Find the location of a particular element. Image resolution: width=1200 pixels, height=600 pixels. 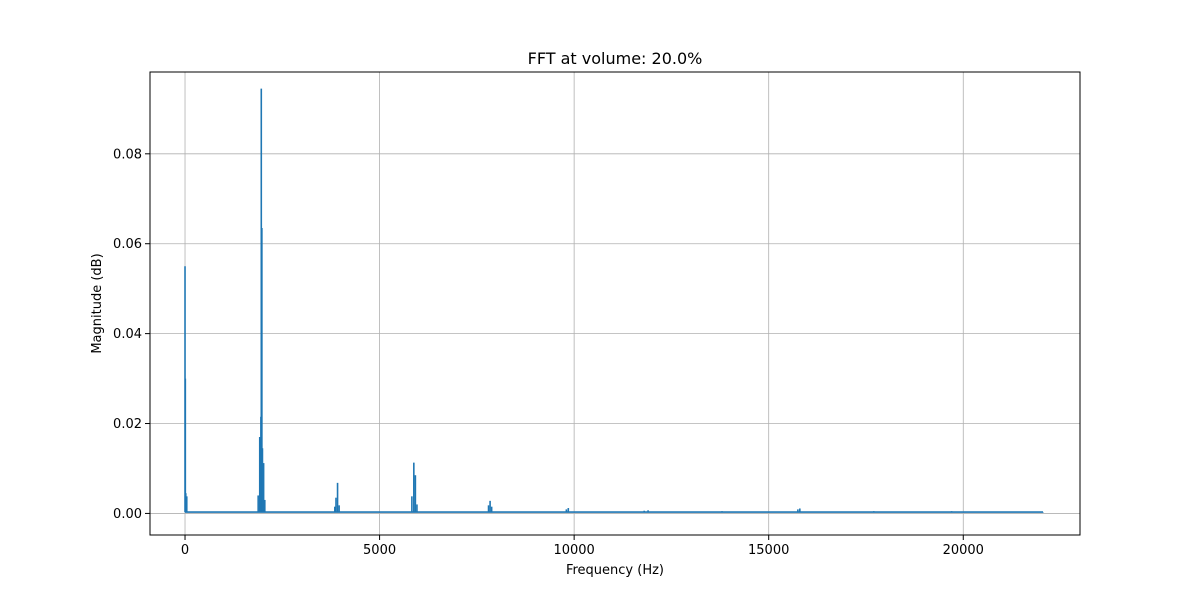

y-tick-label: 0.00 is located at coordinates (127, 514).